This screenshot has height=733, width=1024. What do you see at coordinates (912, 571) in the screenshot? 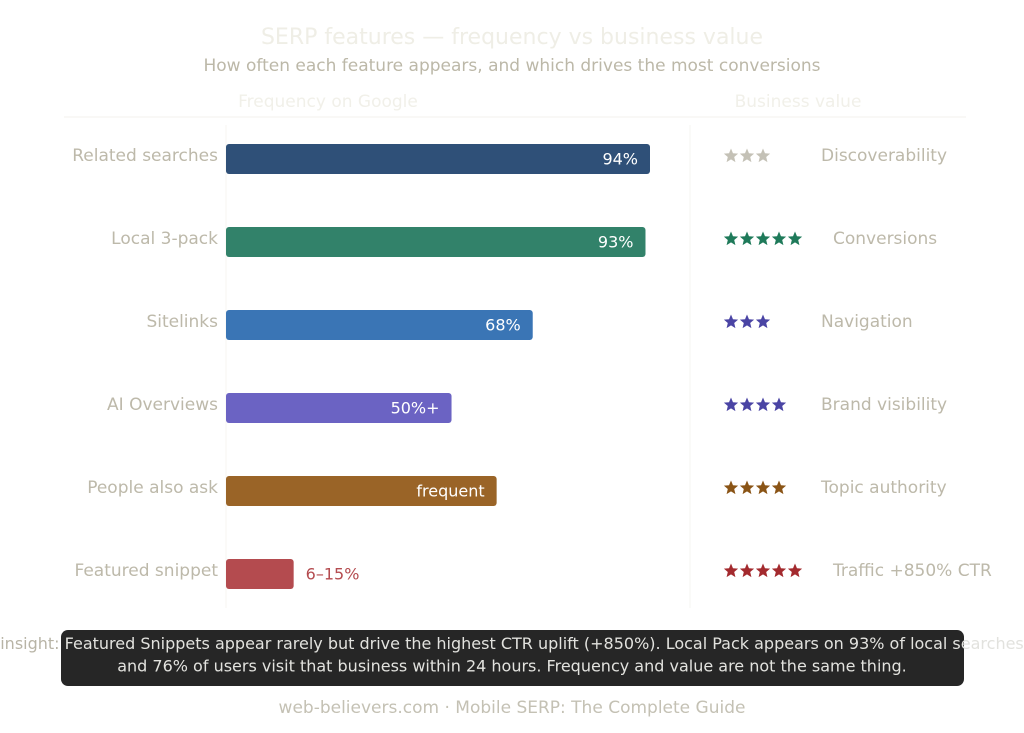
I see `business-label: Traffic +850% CTR` at bounding box center [912, 571].